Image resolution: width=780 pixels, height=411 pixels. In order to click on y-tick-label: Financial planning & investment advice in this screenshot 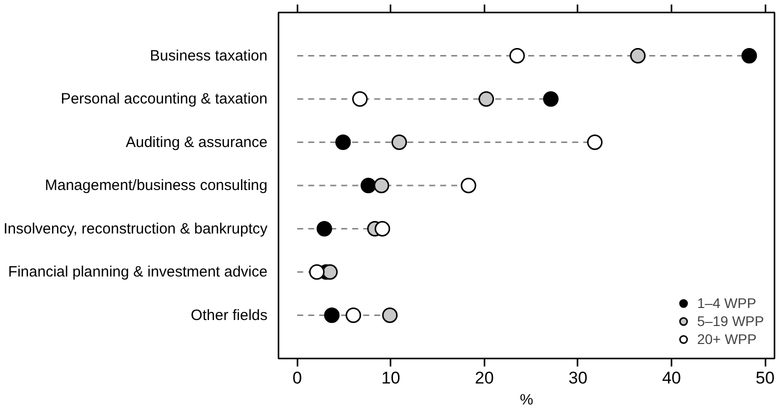, I will do `click(138, 272)`.